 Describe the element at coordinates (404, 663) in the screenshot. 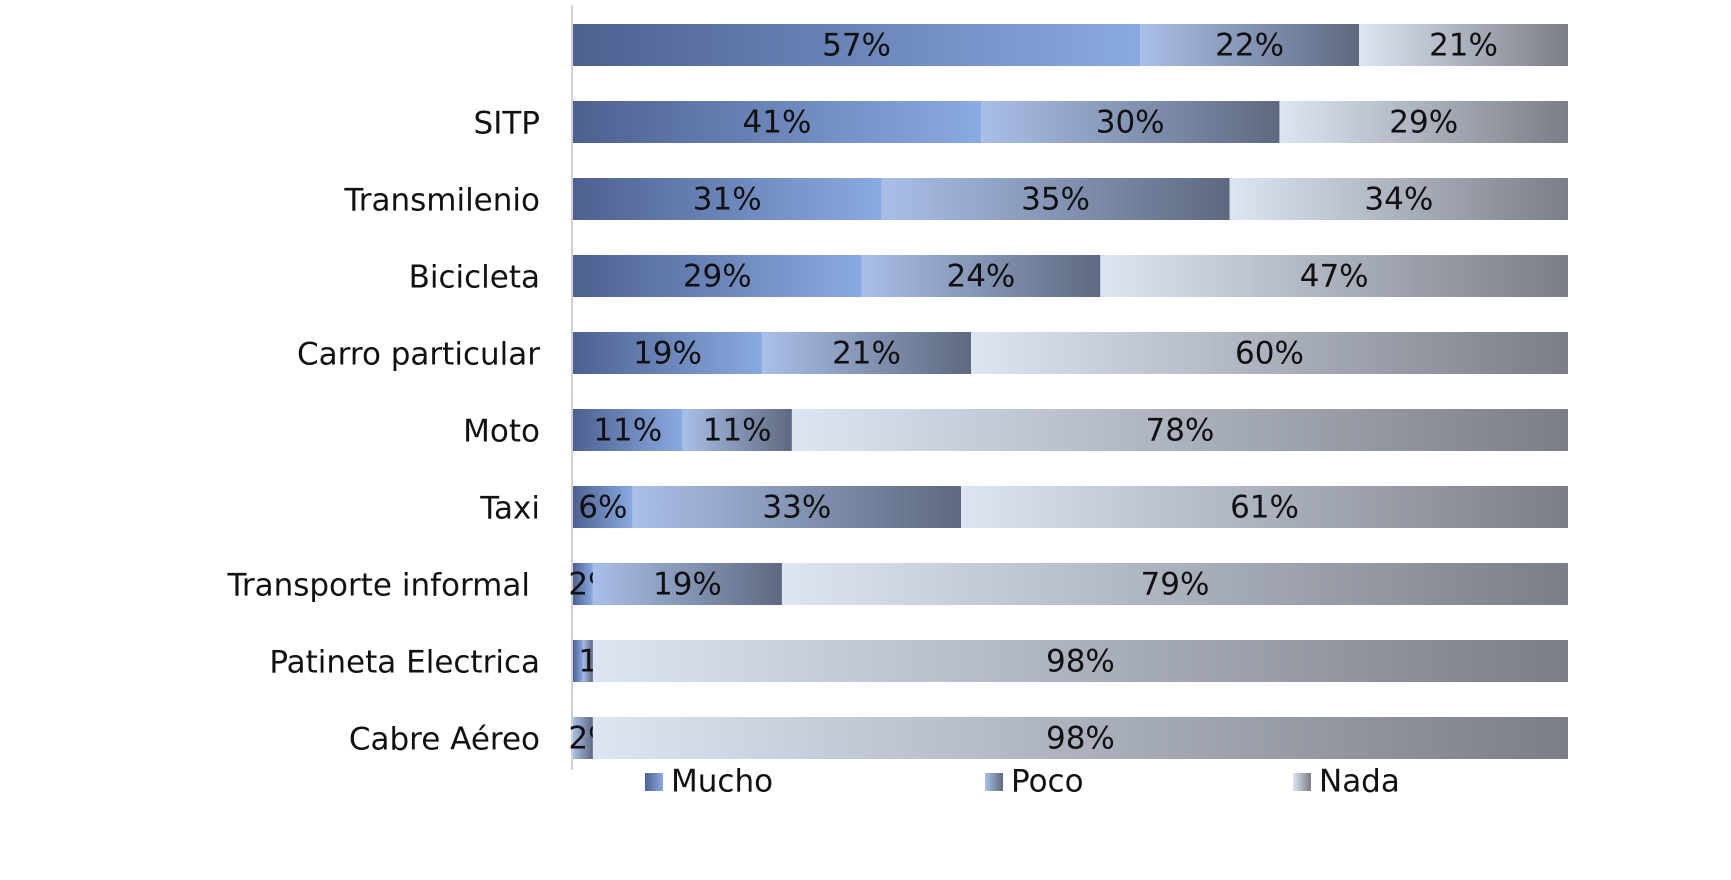

I see `category-label: Patineta Electrica` at that location.